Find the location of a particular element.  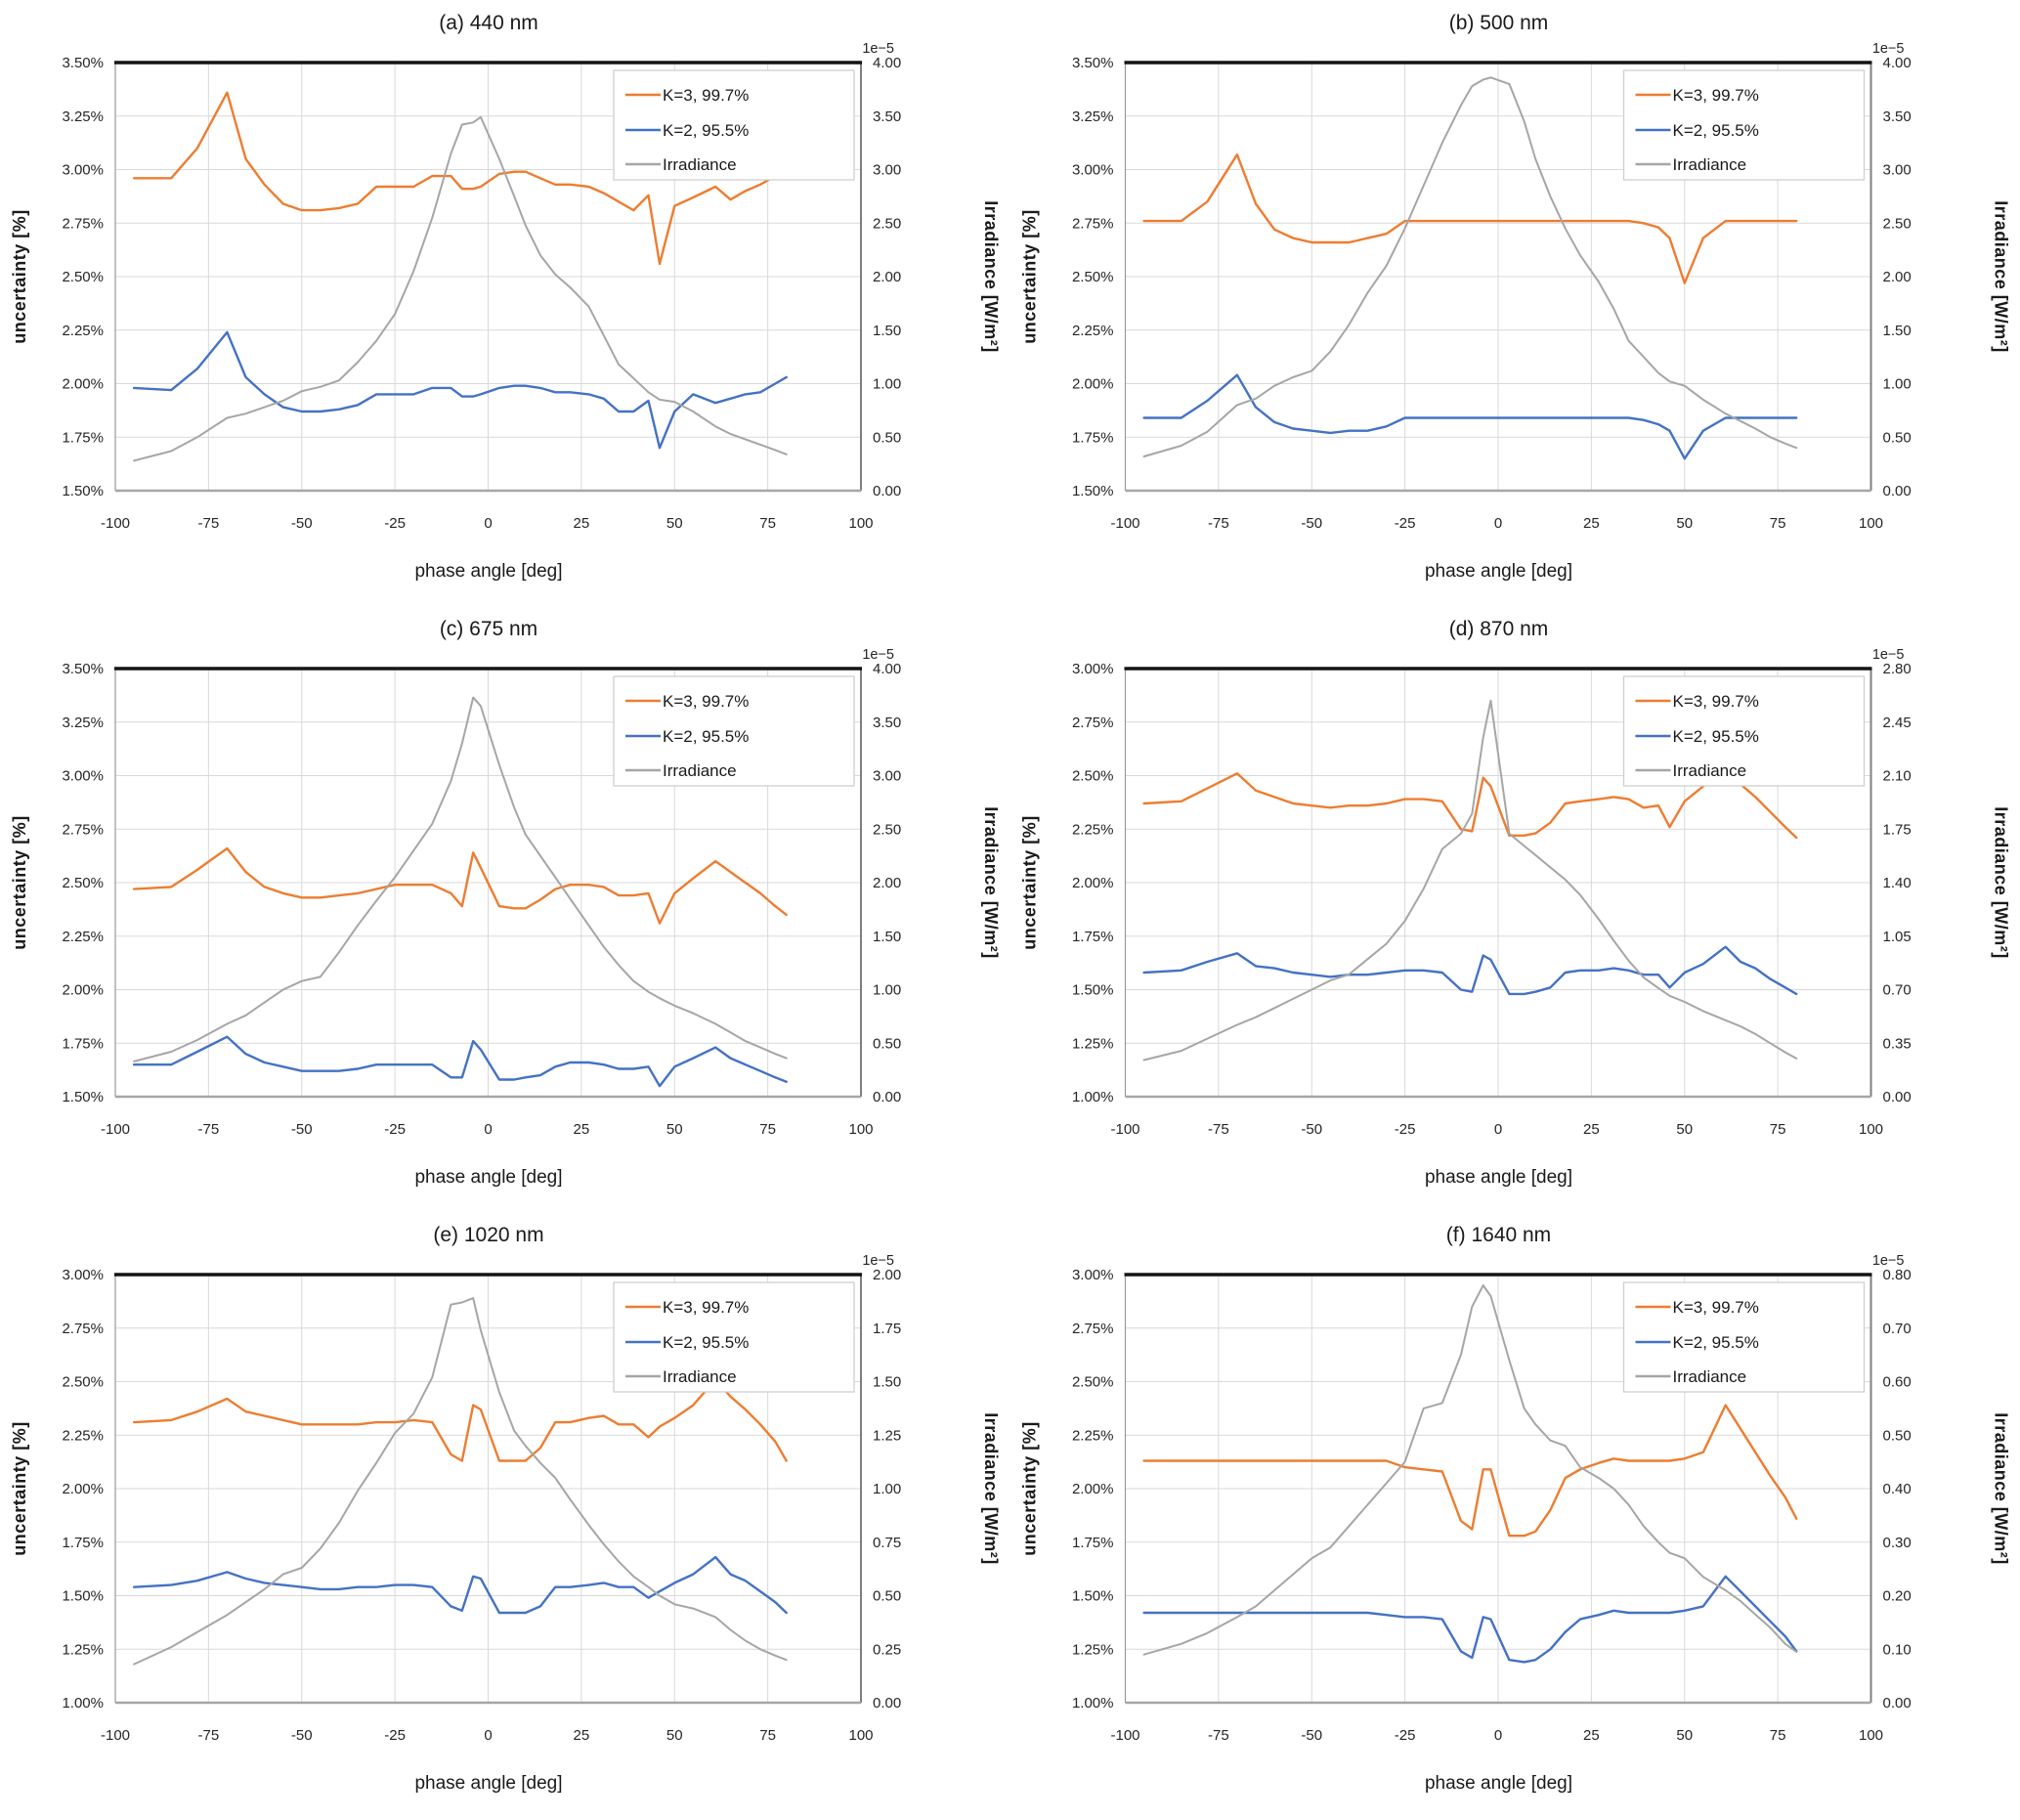

chart-title: (d) 870 nm is located at coordinates (1499, 629).